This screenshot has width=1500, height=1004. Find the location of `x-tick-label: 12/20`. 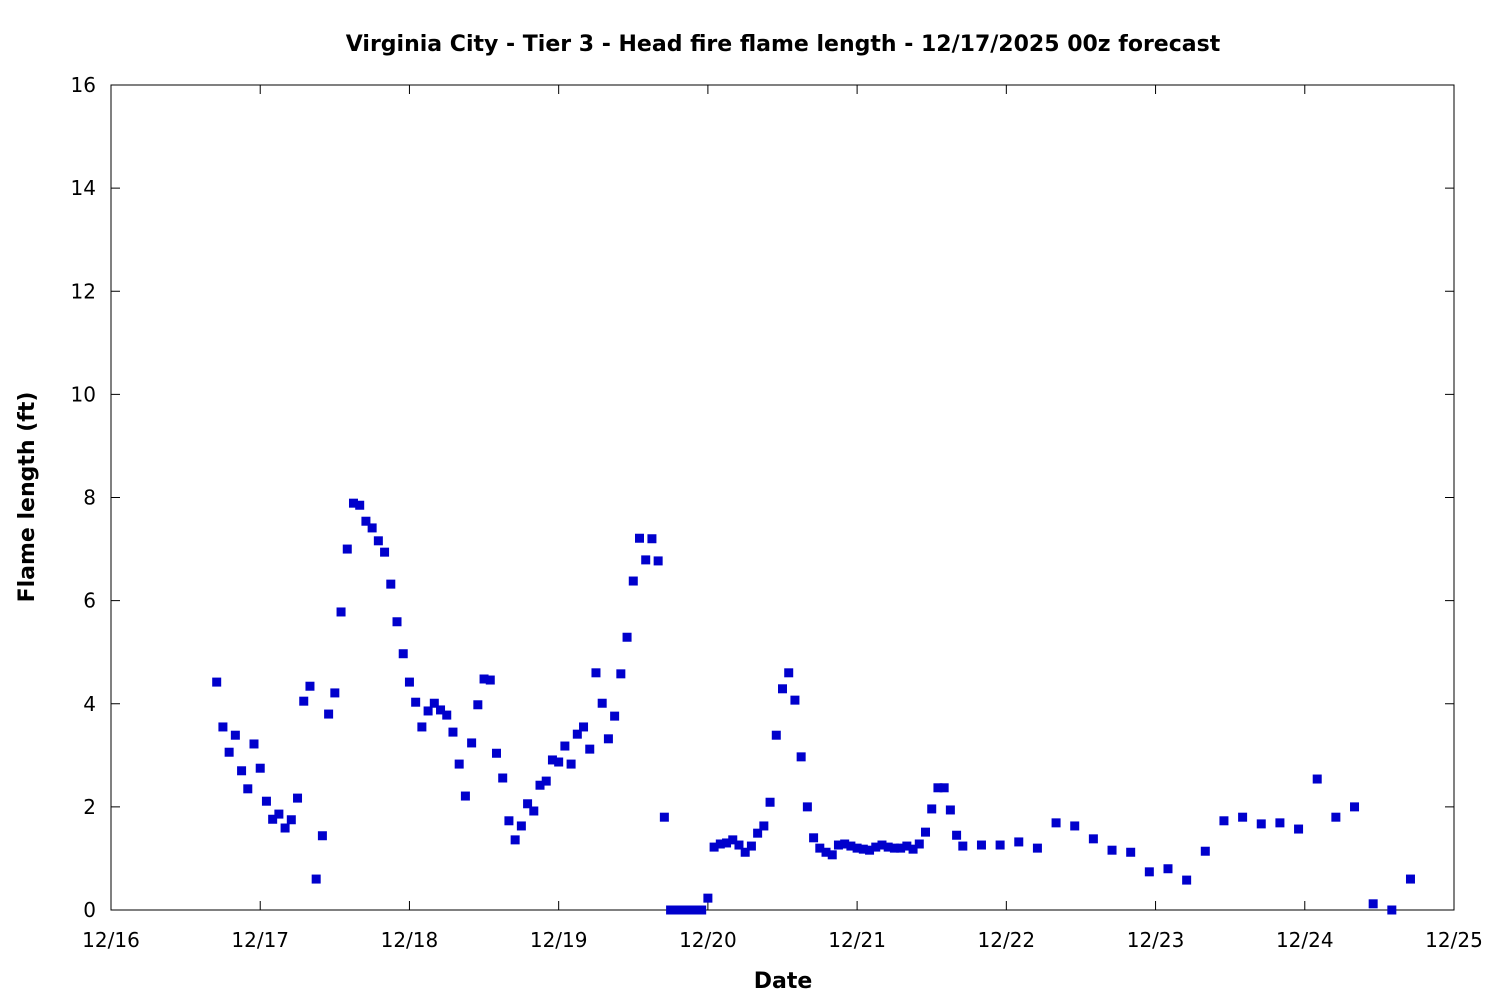

x-tick-label: 12/20 is located at coordinates (708, 940).